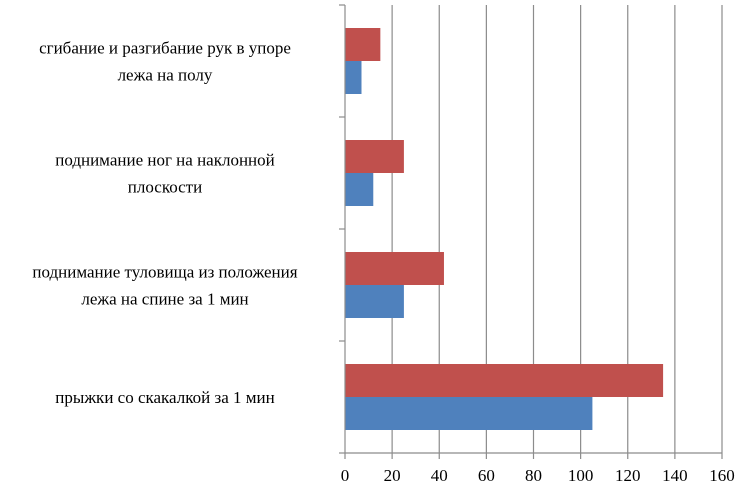 This screenshot has width=738, height=486. Describe the element at coordinates (165, 160) in the screenshot. I see `category-label-line: поднимание ног на наклонной` at that location.